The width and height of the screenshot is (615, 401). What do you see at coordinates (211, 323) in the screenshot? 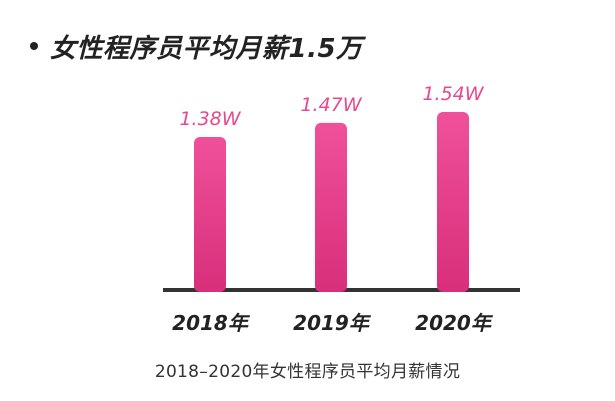
I see `x-tick-label-0: 2018年` at bounding box center [211, 323].